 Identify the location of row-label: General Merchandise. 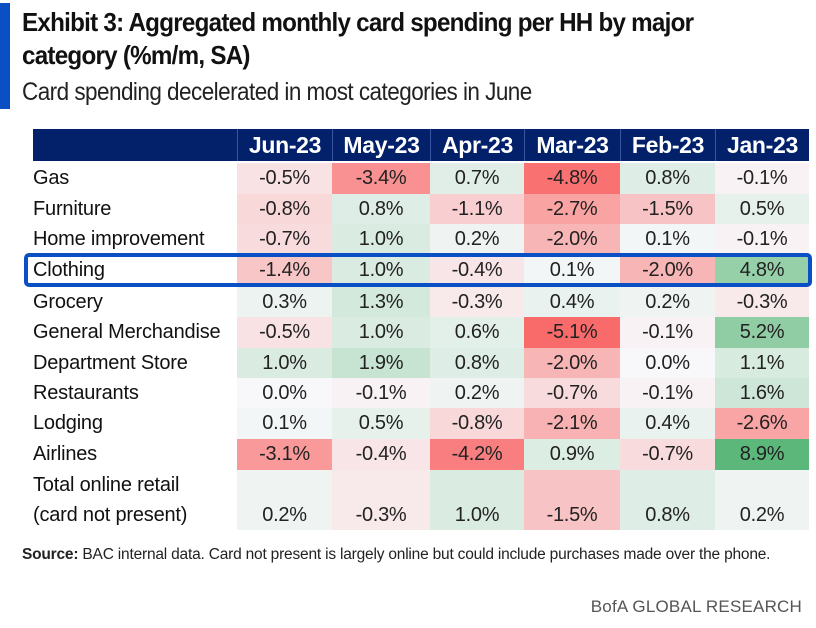
(127, 332).